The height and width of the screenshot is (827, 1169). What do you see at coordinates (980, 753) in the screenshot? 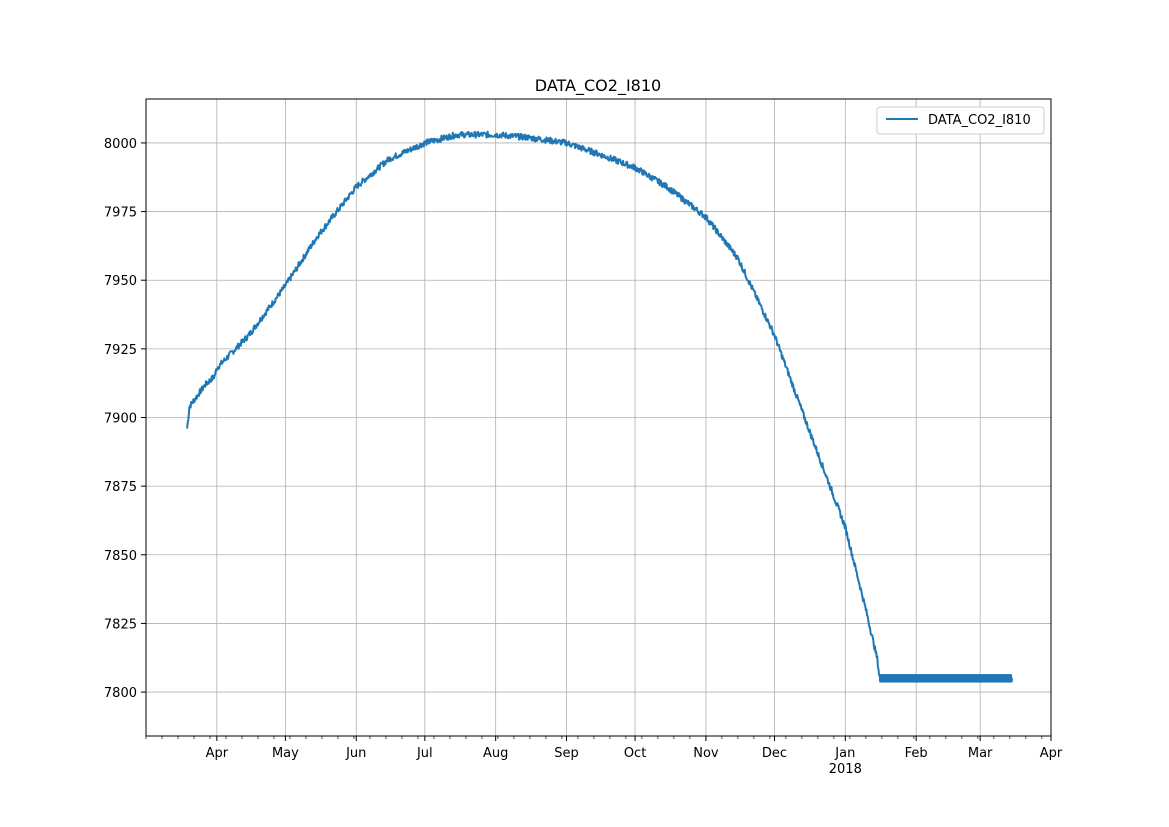
I see `x-tick-label: Mar` at bounding box center [980, 753].